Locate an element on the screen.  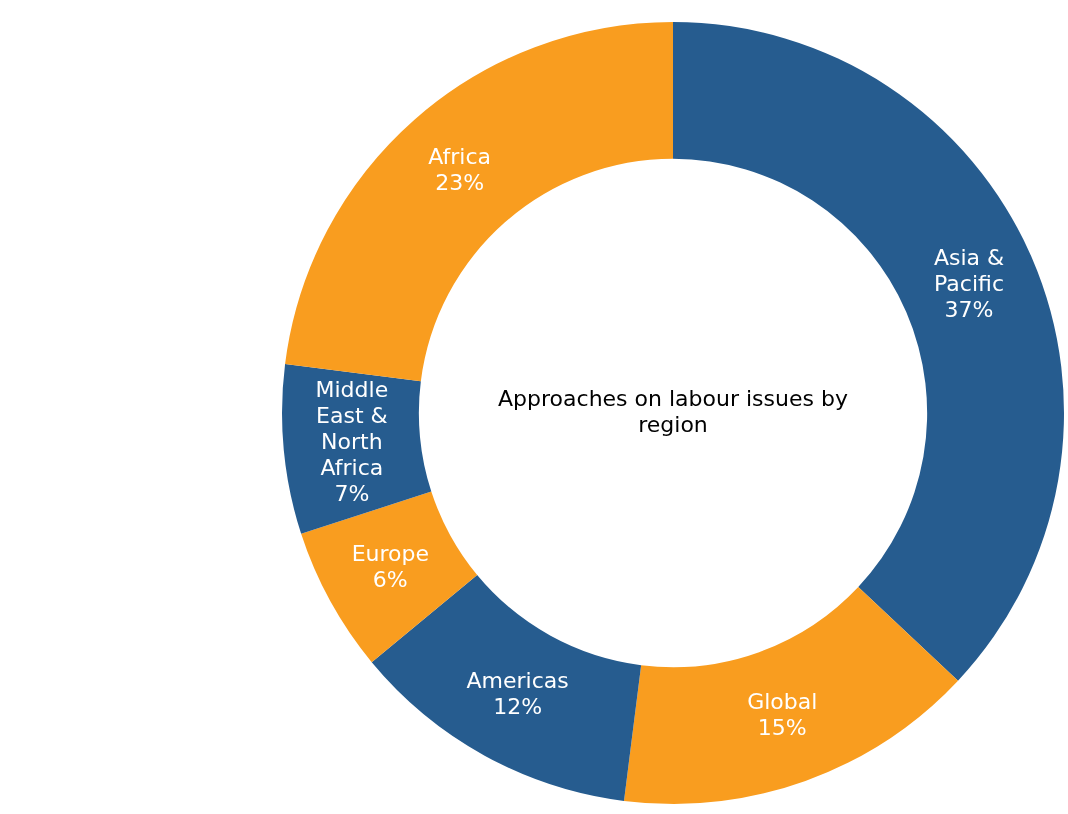
slice-label: Asia & Pacific is located at coordinates (969, 270).